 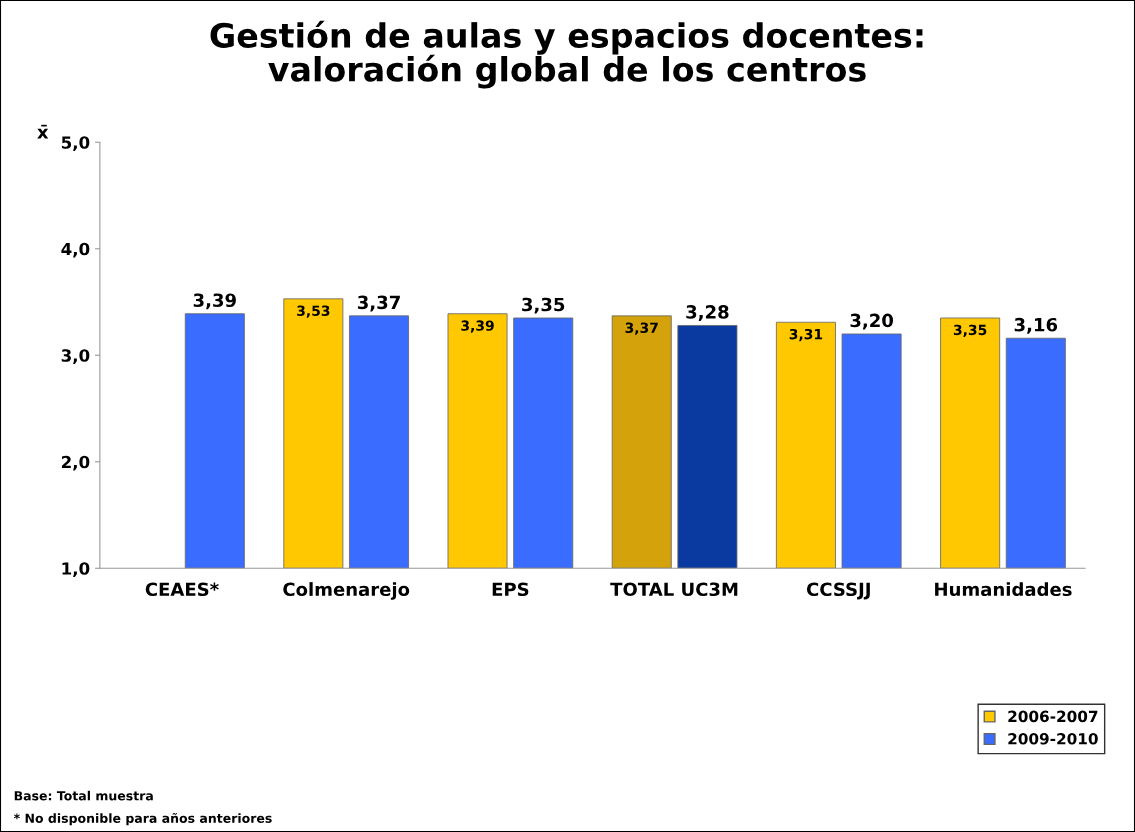 What do you see at coordinates (1036, 325) in the screenshot?
I see `data-label: 3,16` at bounding box center [1036, 325].